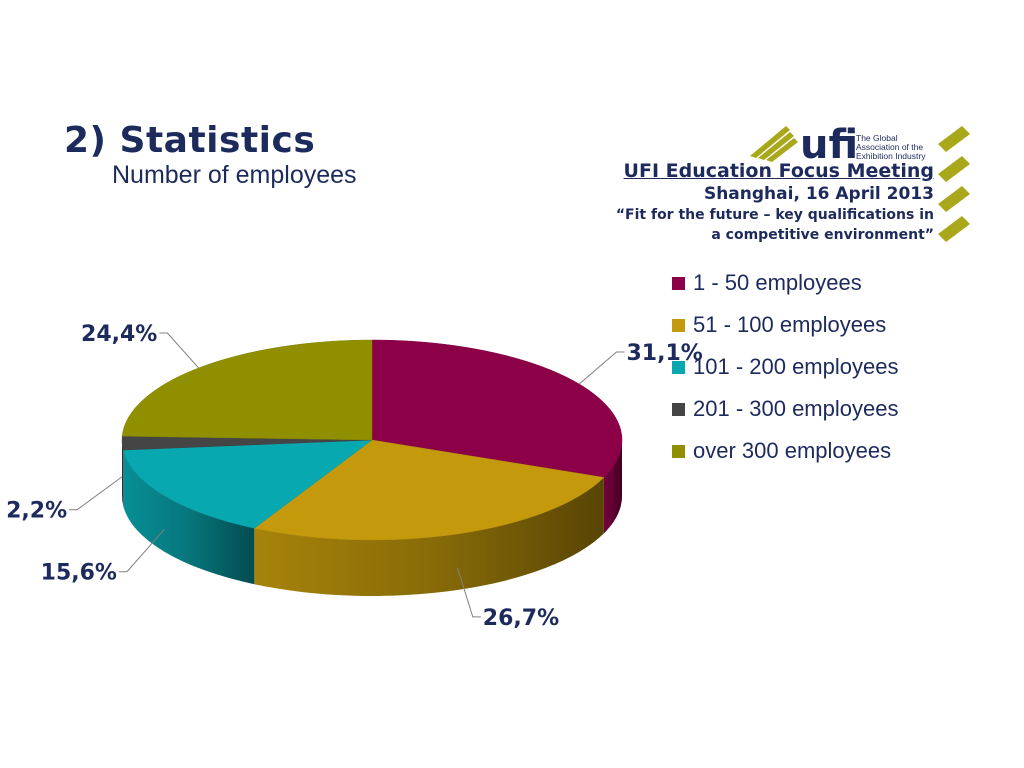 The width and height of the screenshot is (1024, 768). I want to click on data-label: 31,1%, so click(665, 353).